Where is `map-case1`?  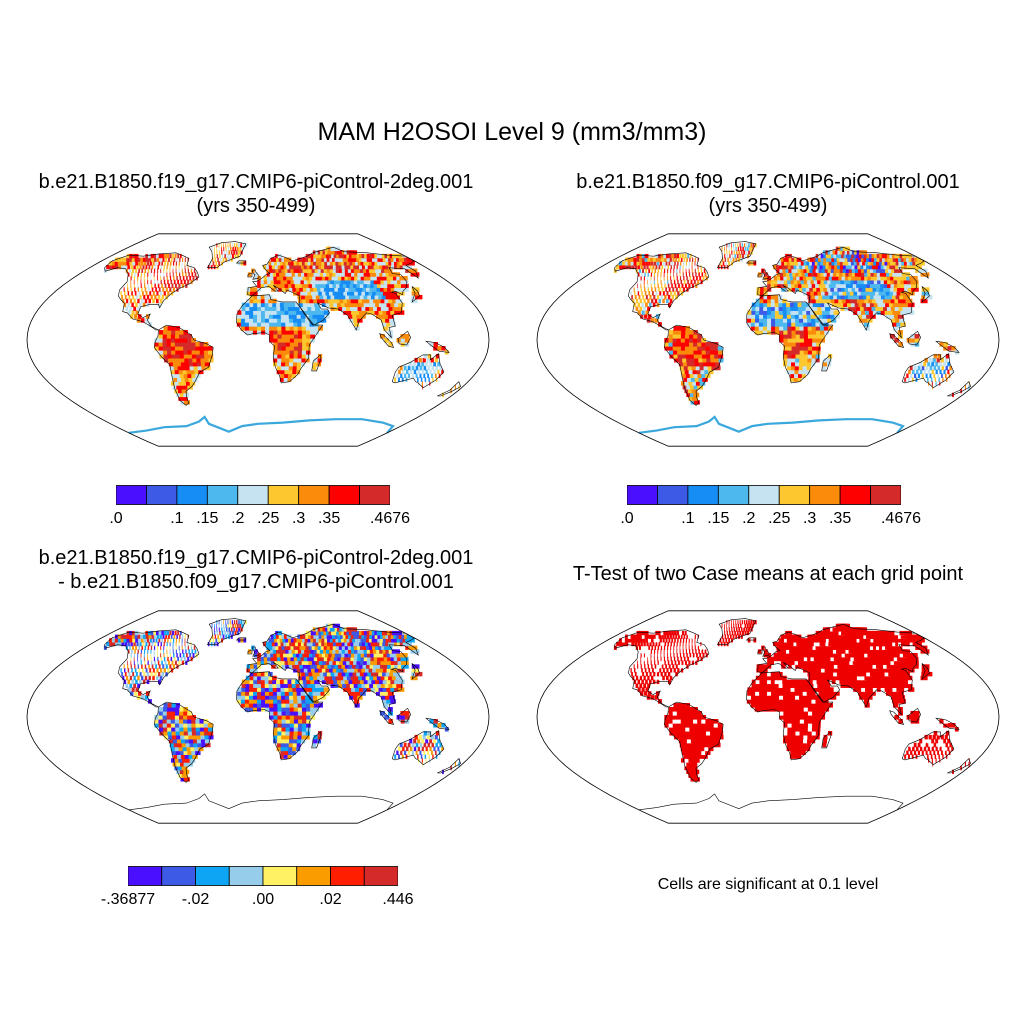 map-case1 is located at coordinates (258, 340).